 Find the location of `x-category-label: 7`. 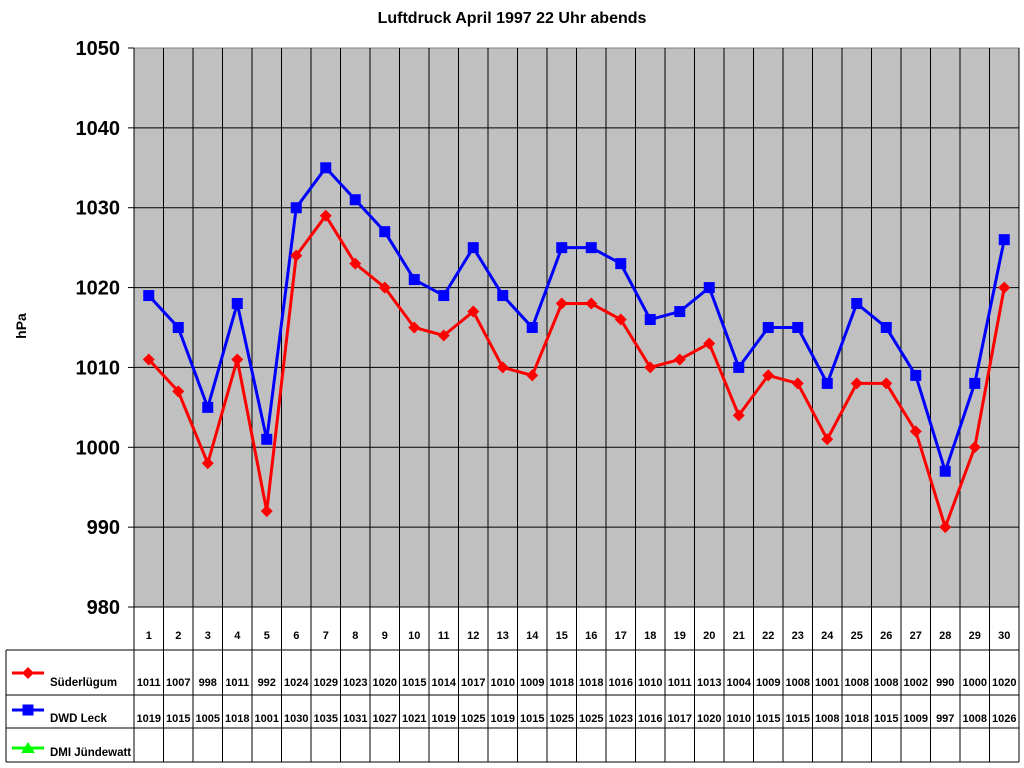

x-category-label: 7 is located at coordinates (326, 636).